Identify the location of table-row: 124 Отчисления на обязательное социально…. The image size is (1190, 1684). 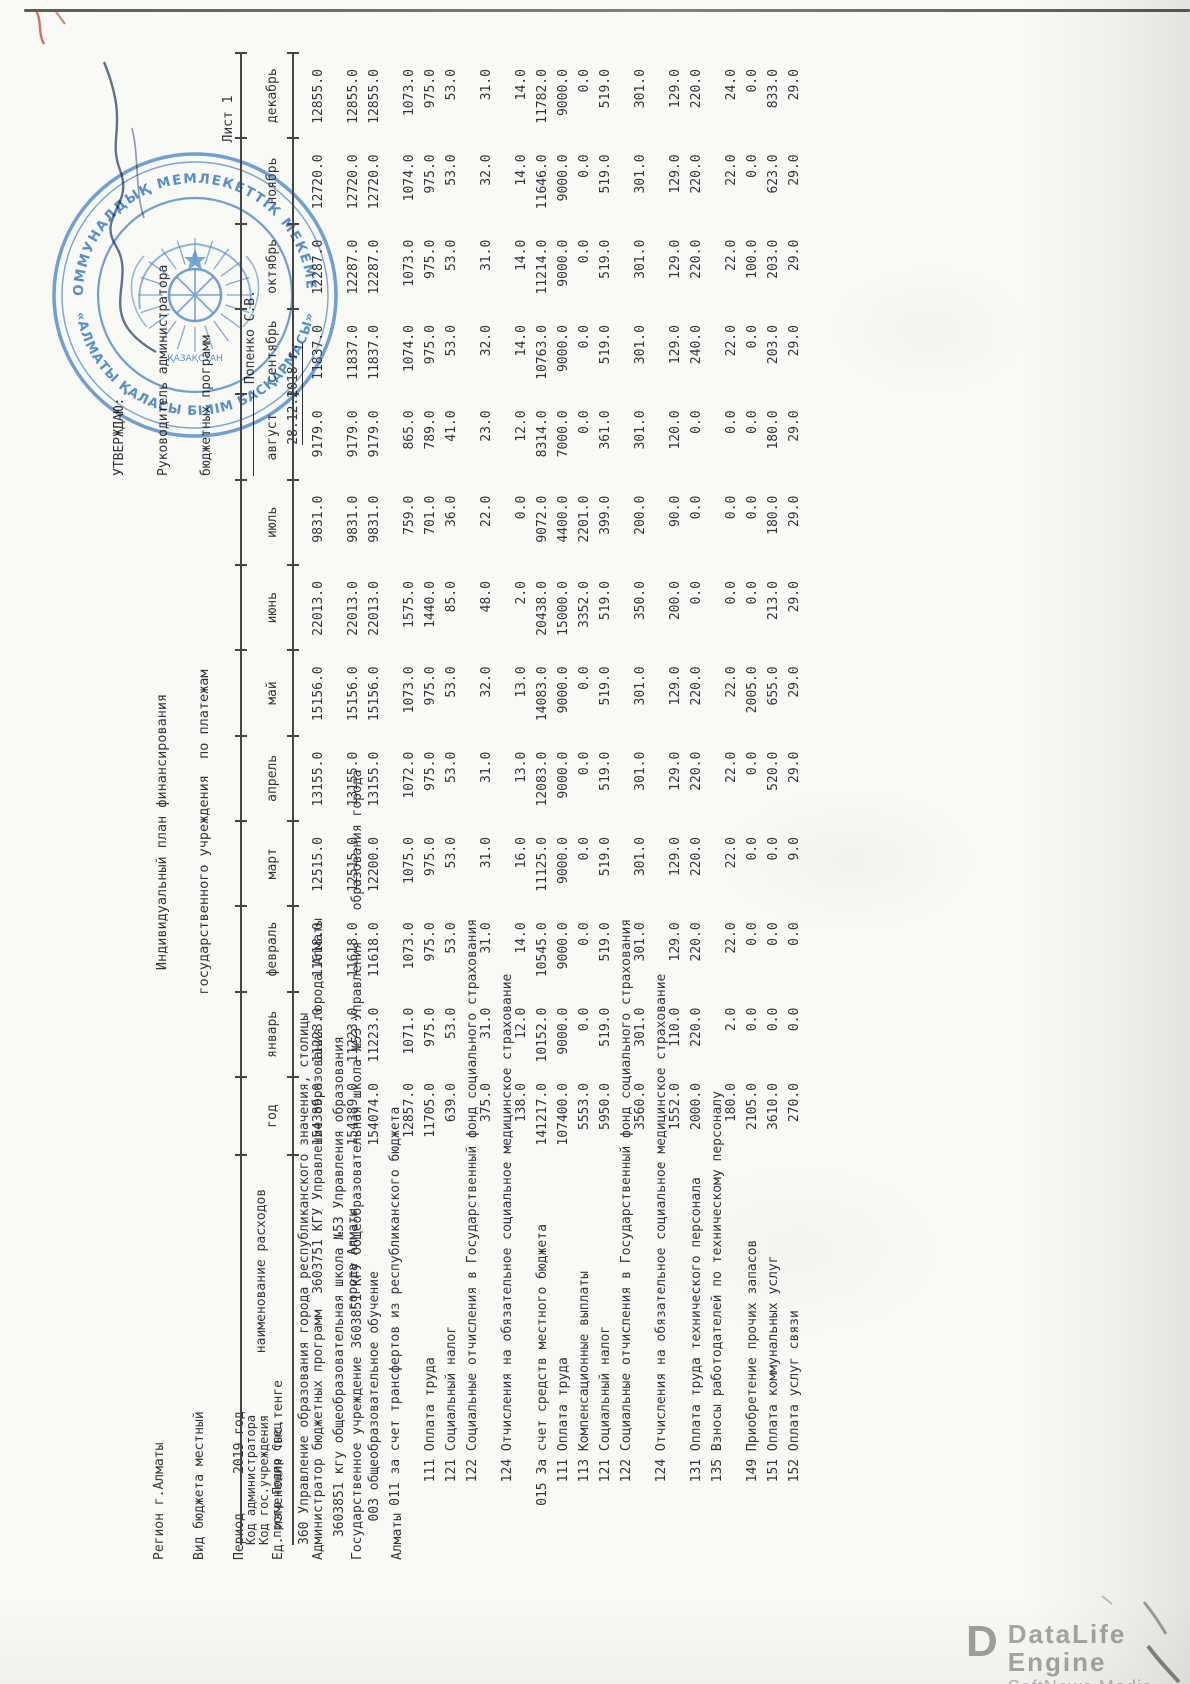
(668, 799).